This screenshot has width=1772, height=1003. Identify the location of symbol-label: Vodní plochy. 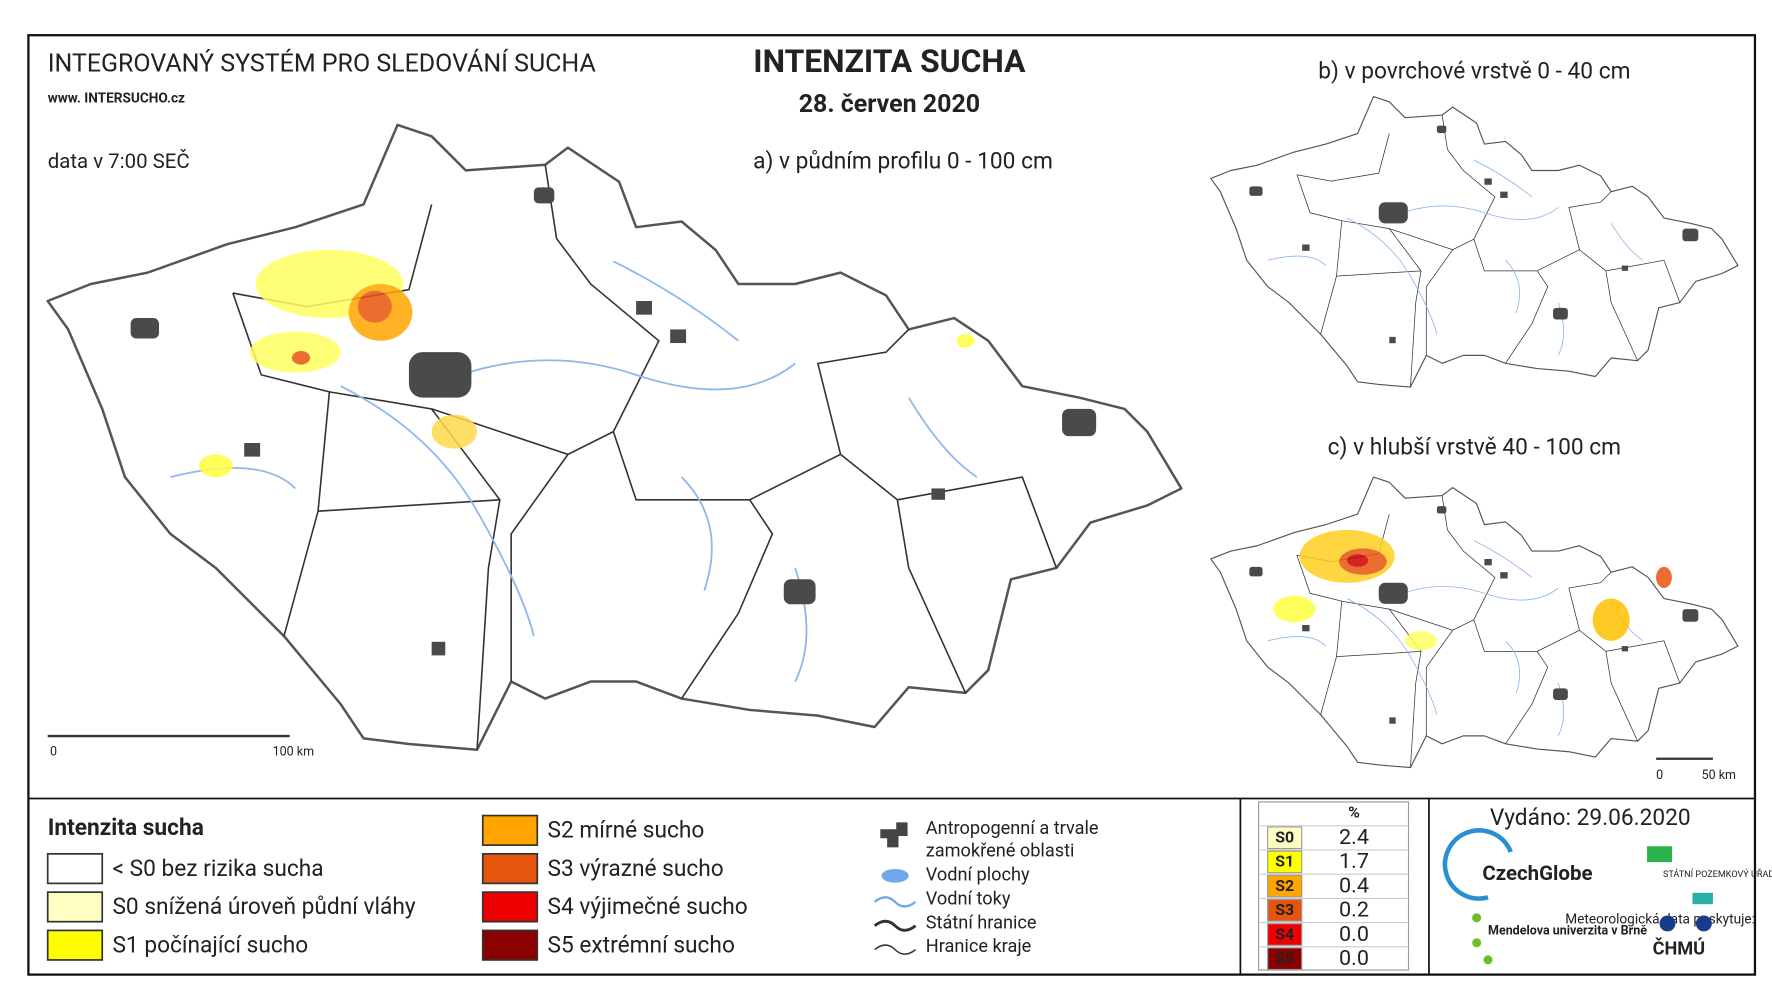
(978, 875).